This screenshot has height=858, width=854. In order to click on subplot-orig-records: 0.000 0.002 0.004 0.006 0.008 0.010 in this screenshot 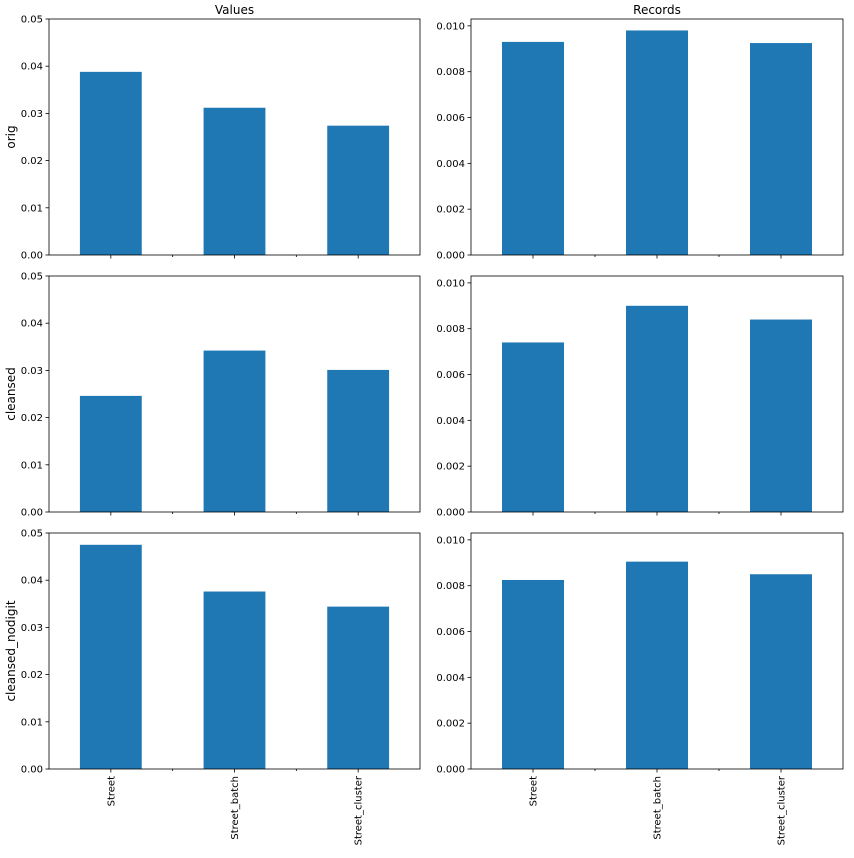, I will do `click(640, 140)`.